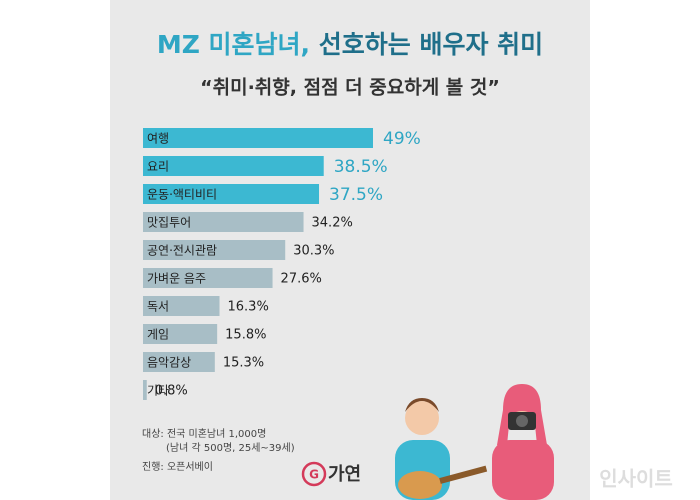 The image size is (700, 500). I want to click on illustration-woman, so click(523, 442).